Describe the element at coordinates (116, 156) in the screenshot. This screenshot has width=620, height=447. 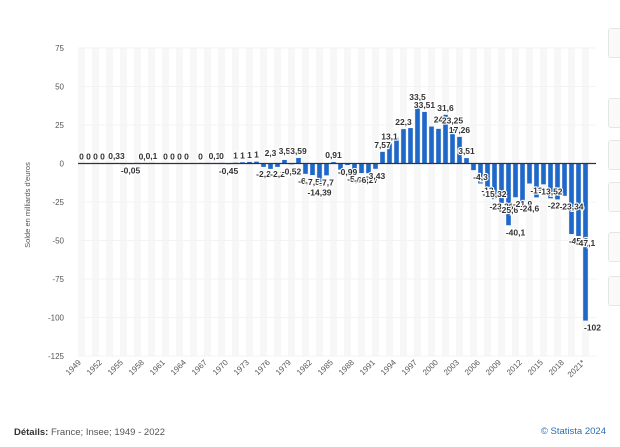
I see `data-label: 0,33` at that location.